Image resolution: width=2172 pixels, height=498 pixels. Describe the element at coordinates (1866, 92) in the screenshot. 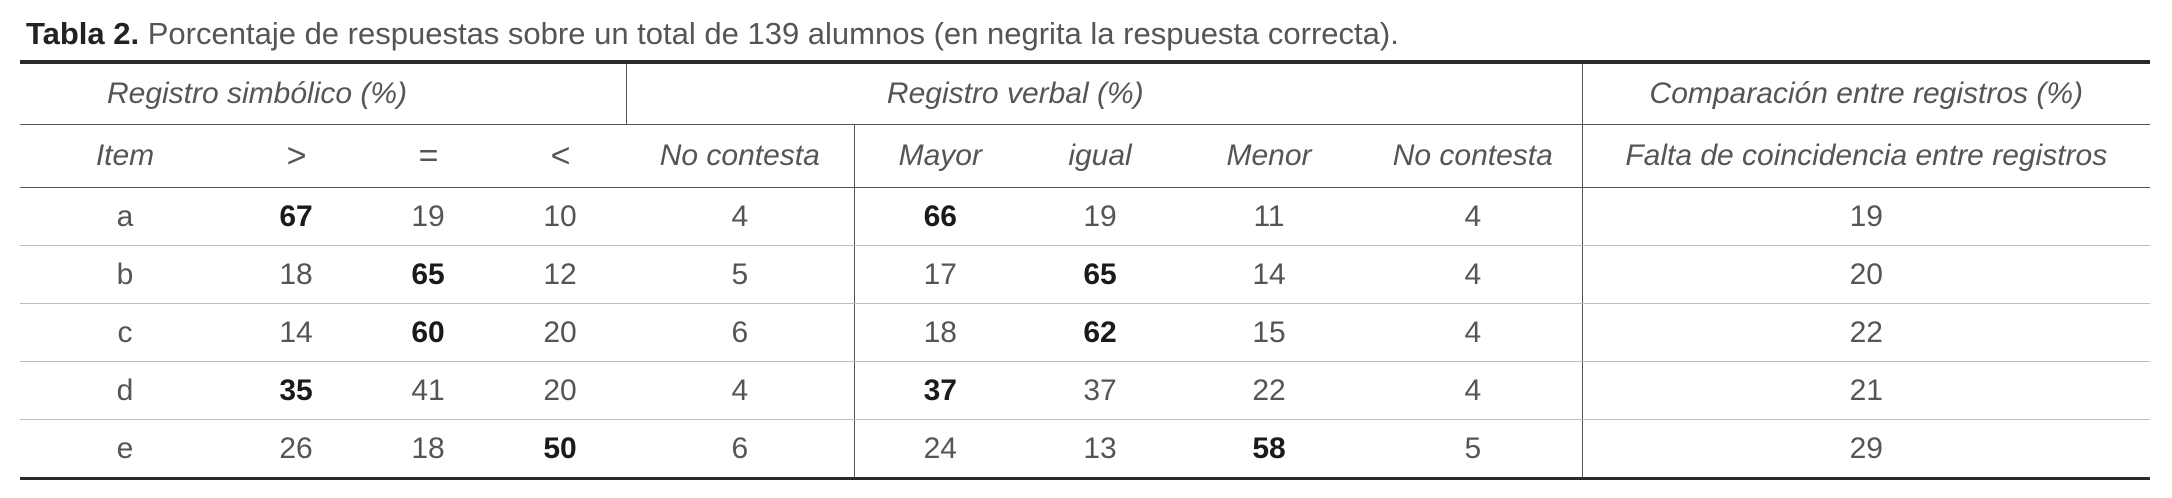

I see `group-header-comparison: Comparación entre registros (%)` at that location.